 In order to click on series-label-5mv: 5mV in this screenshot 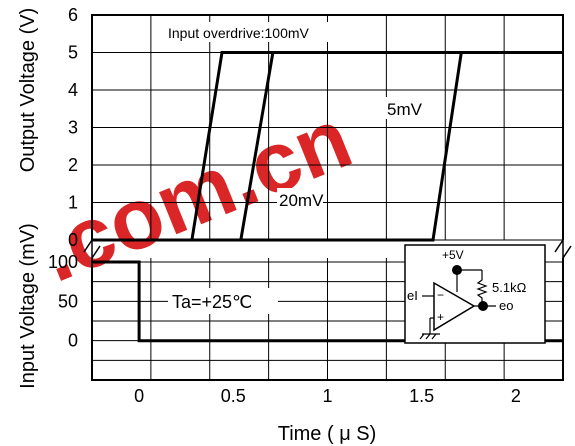, I will do `click(405, 109)`.